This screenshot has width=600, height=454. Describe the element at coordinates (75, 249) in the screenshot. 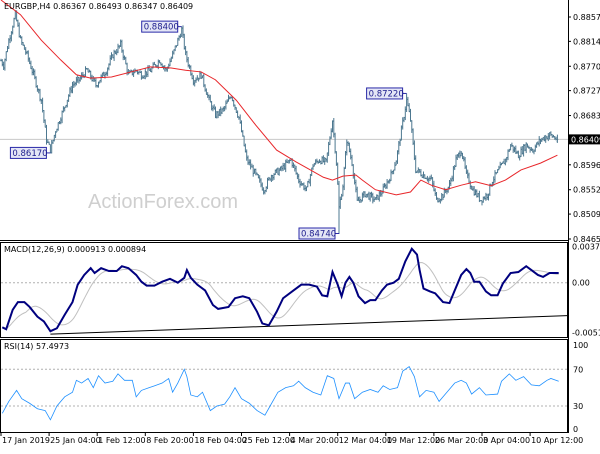

I see `macd-title: MACD(12,26,9) 0.000913 0.000894` at that location.